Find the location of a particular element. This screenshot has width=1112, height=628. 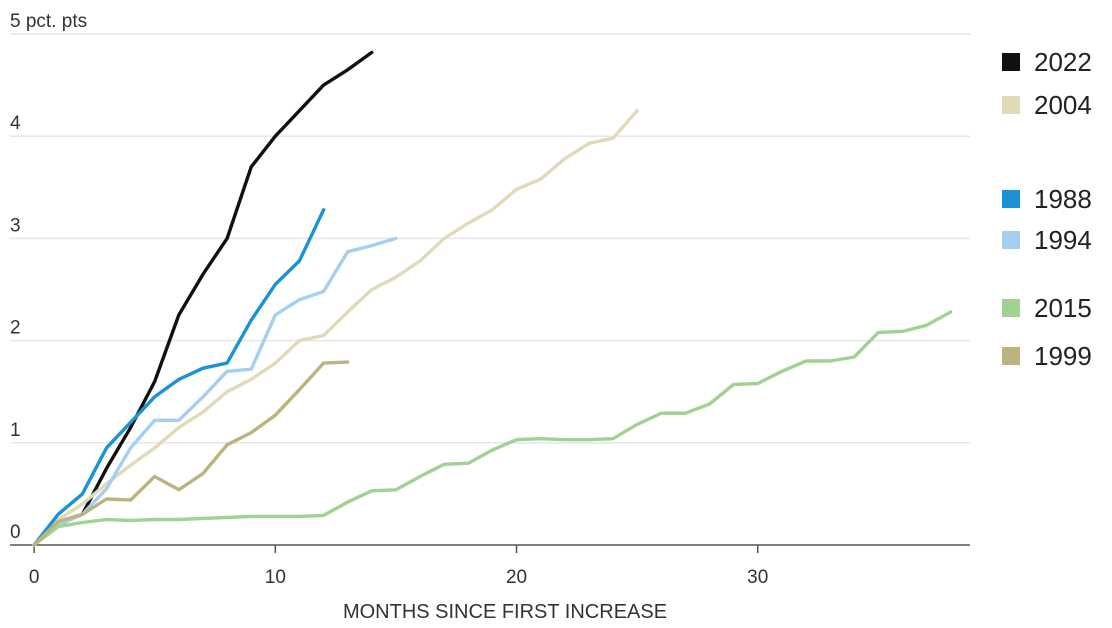

y-tick-label: 5 pct. pts is located at coordinates (48, 21).